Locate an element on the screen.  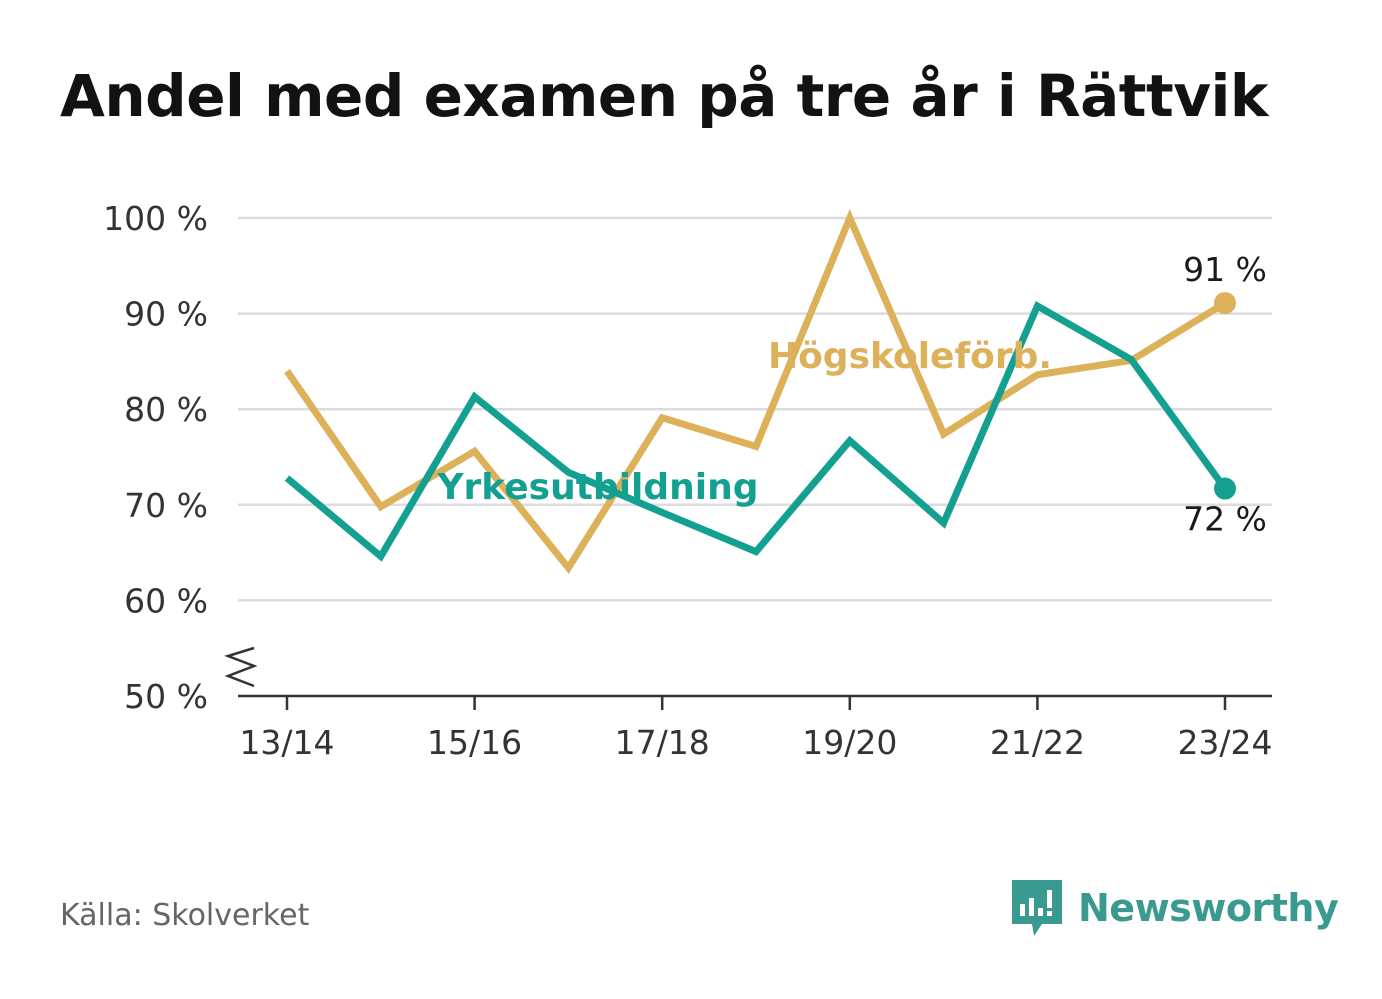
x-tick-label: 17/18 is located at coordinates (662, 742).